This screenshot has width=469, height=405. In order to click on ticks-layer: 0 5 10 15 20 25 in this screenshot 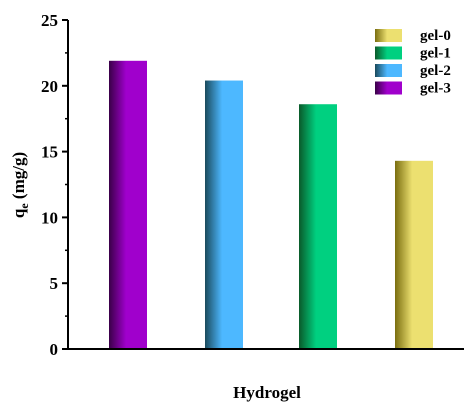, I will do `click(54, 185)`.